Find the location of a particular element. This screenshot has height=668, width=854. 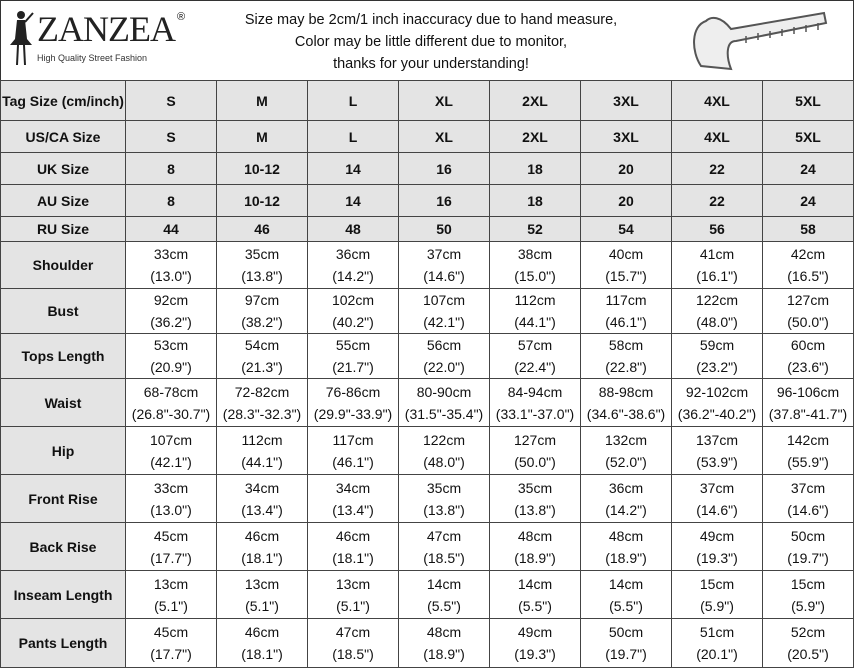

inch-value: (50.0") is located at coordinates (808, 322).